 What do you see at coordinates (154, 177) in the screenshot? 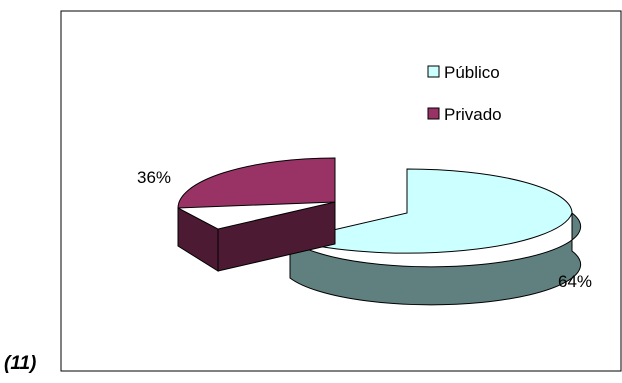
I see `data-label-privado: 36%` at bounding box center [154, 177].